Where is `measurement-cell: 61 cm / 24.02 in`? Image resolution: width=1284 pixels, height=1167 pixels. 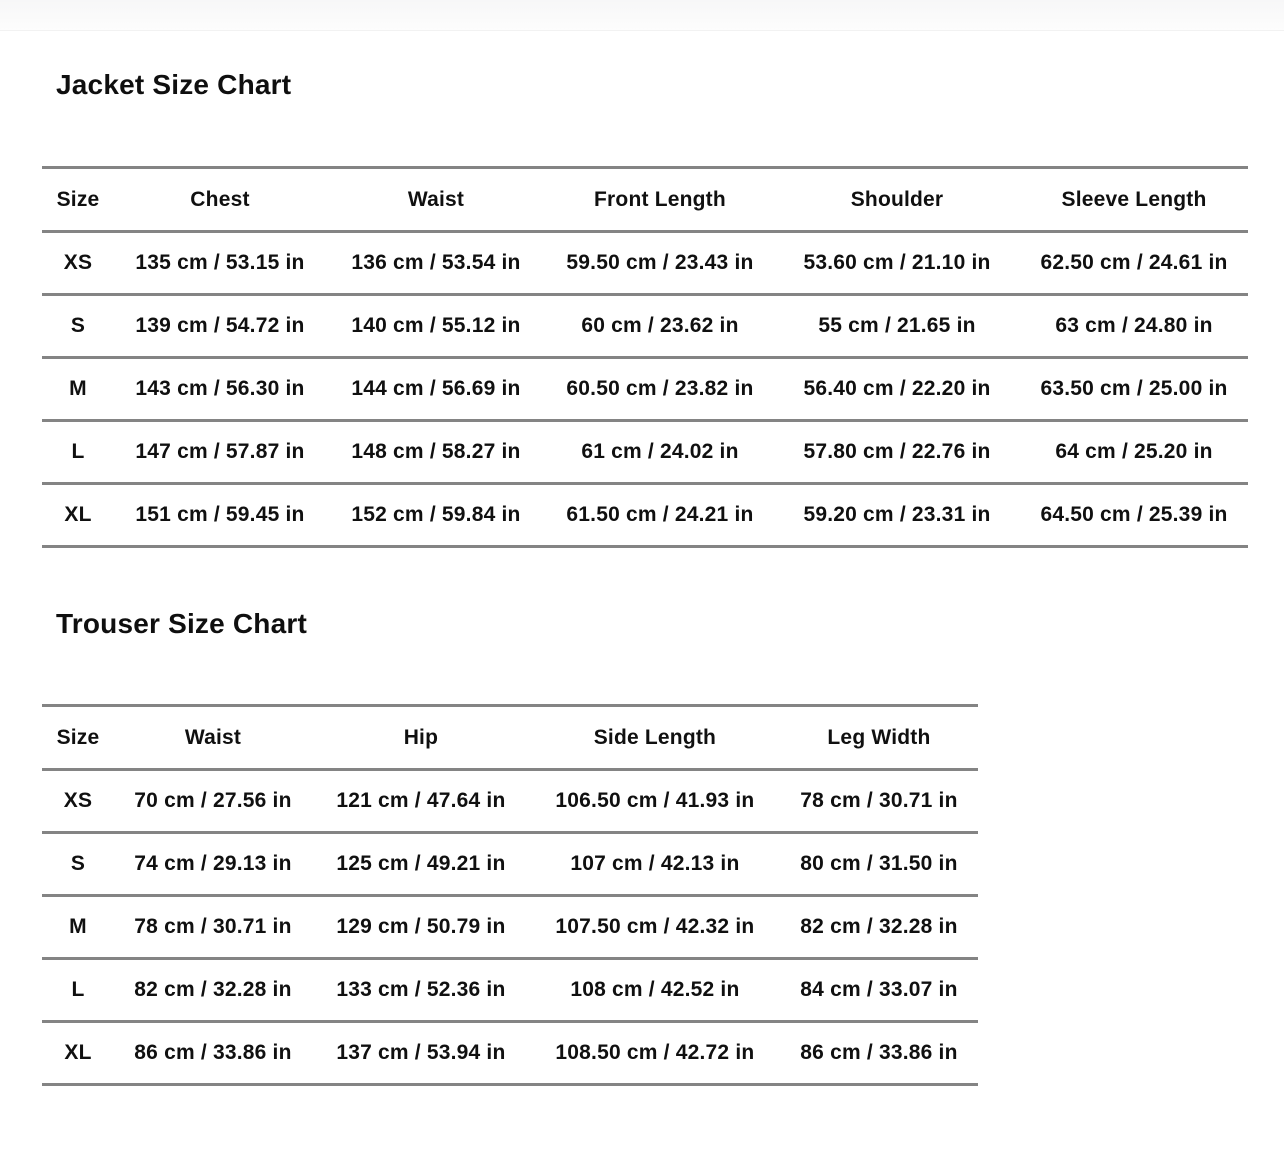 measurement-cell: 61 cm / 24.02 in is located at coordinates (660, 451).